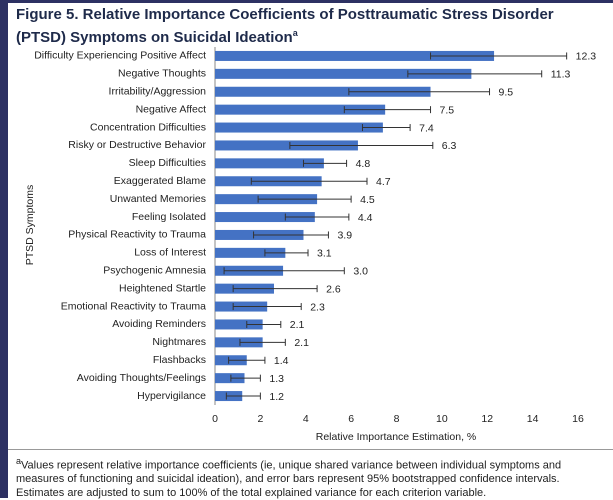  What do you see at coordinates (449, 146) in the screenshot?
I see `value-label: 6.3` at bounding box center [449, 146].